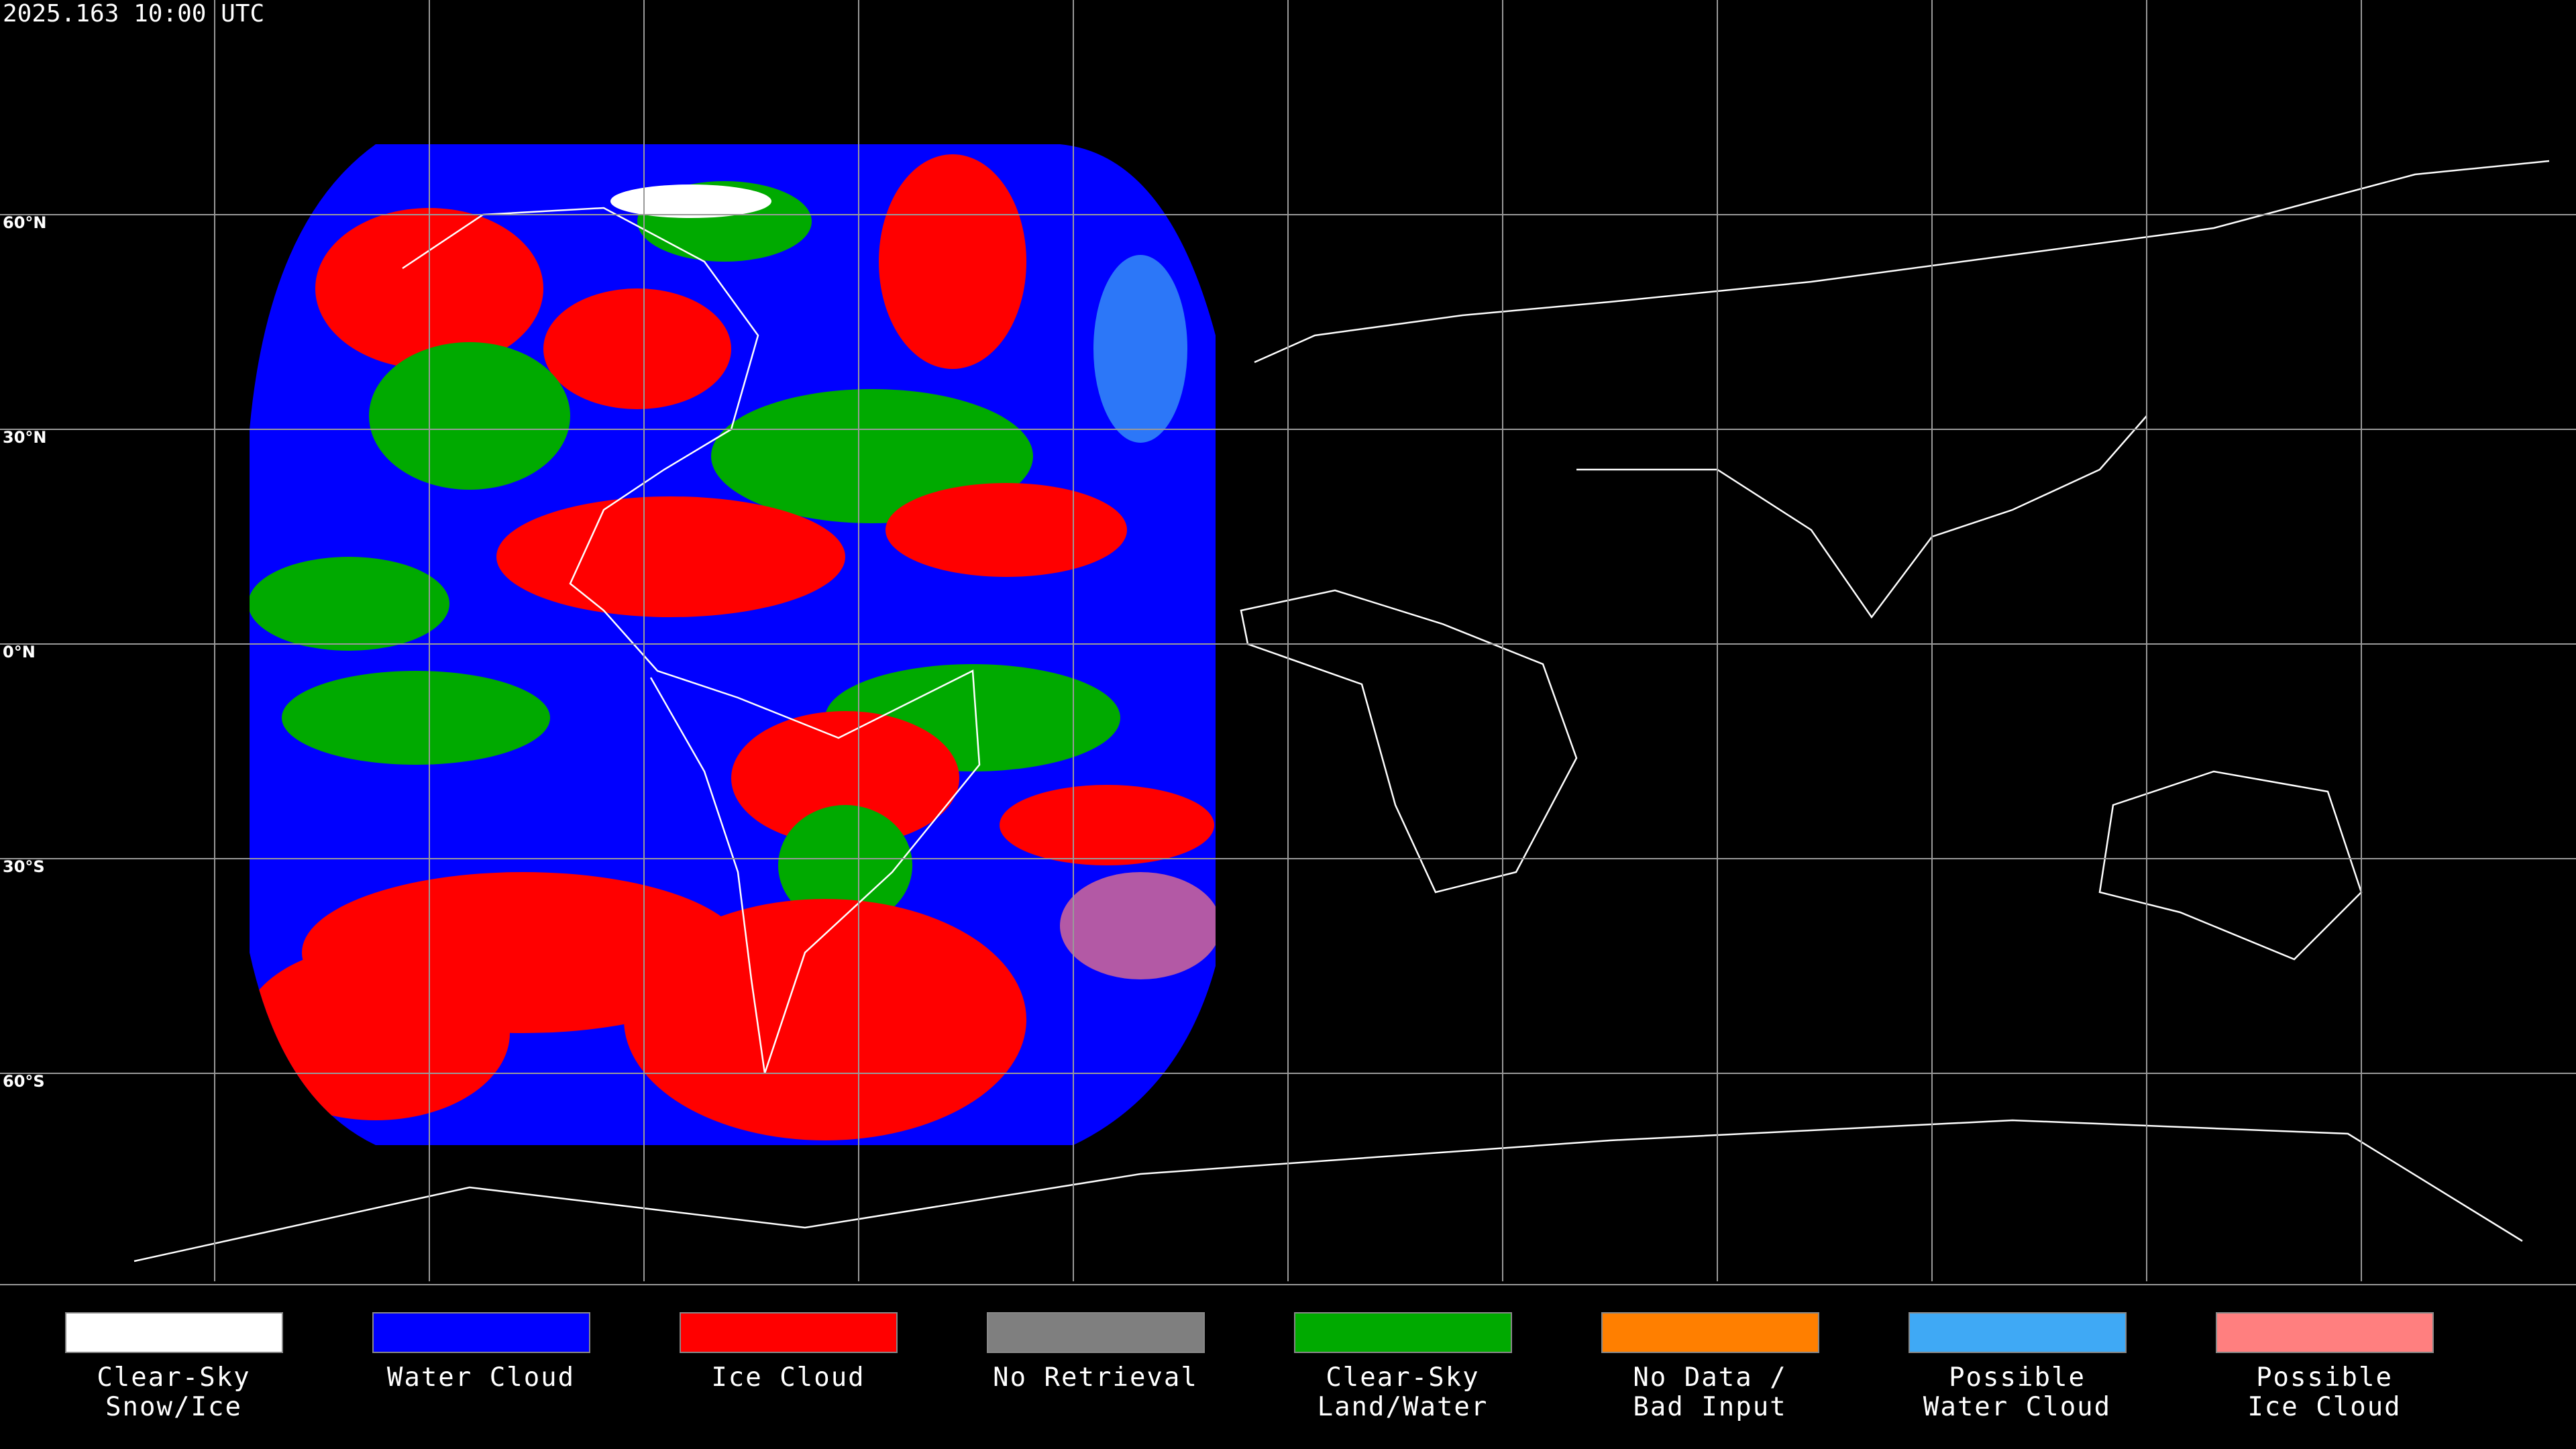 This screenshot has height=1449, width=2576. Describe the element at coordinates (1095, 1377) in the screenshot. I see `legend-label: No Retrieval` at that location.